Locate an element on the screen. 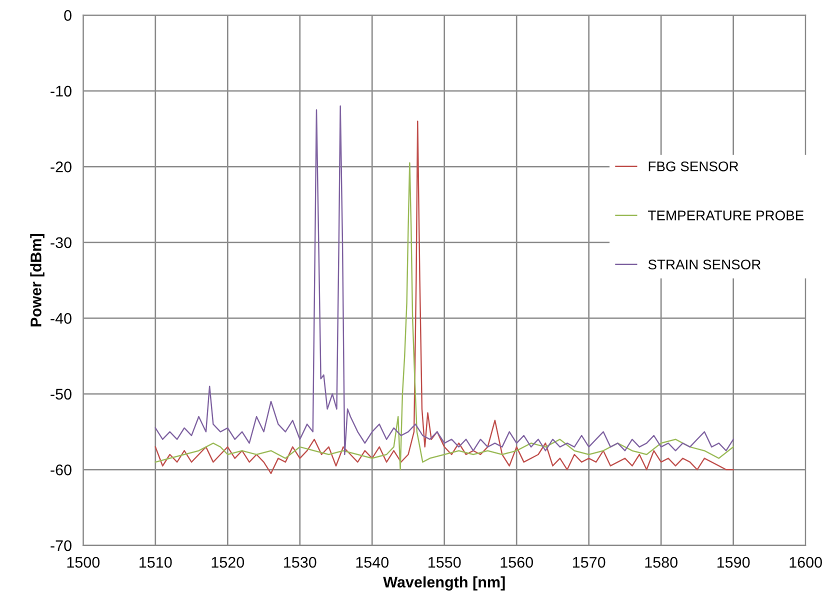  x-tick-label: 1570 is located at coordinates (589, 562).